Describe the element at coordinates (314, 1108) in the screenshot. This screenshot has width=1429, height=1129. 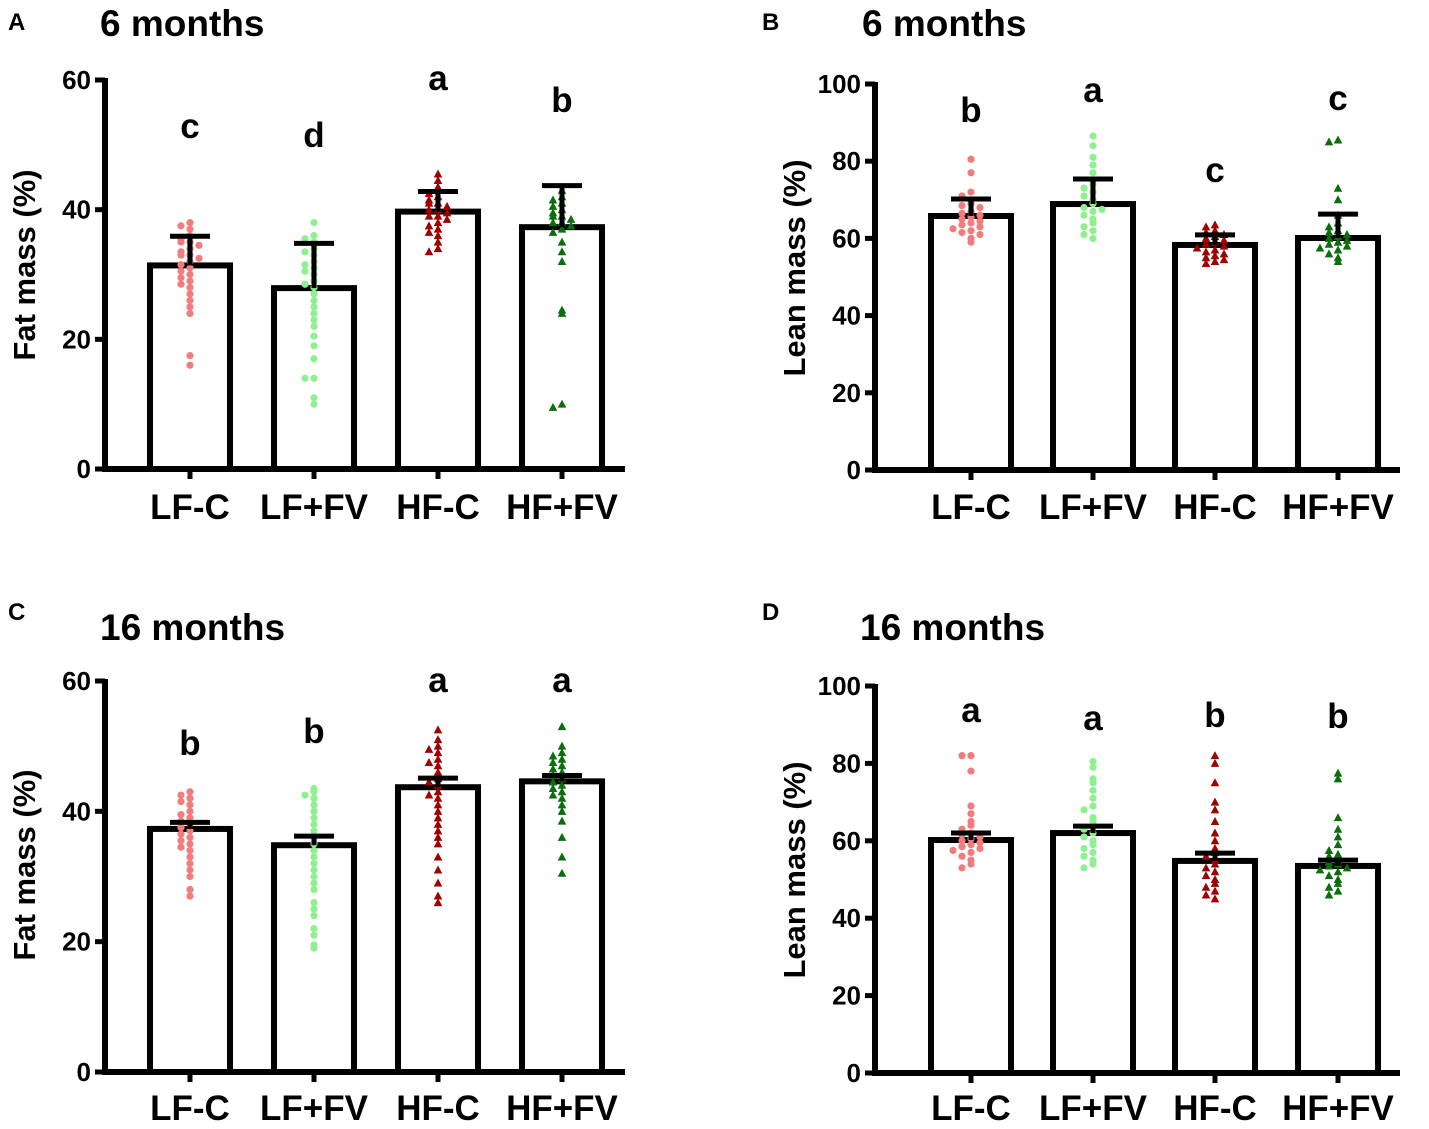
I see `x-tick-label: LF+FV` at that location.